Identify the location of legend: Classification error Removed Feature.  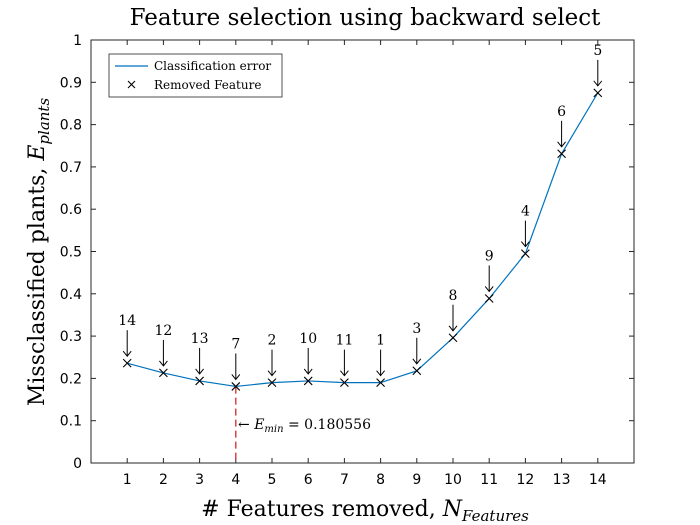
(195, 75).